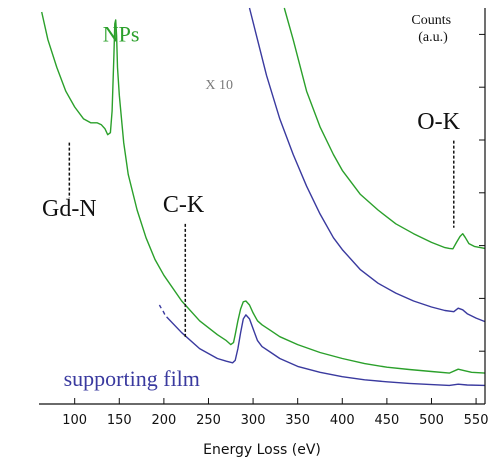 This screenshot has width=493, height=464. What do you see at coordinates (262, 450) in the screenshot?
I see `x-axis-title: Energy Loss (eV)` at bounding box center [262, 450].